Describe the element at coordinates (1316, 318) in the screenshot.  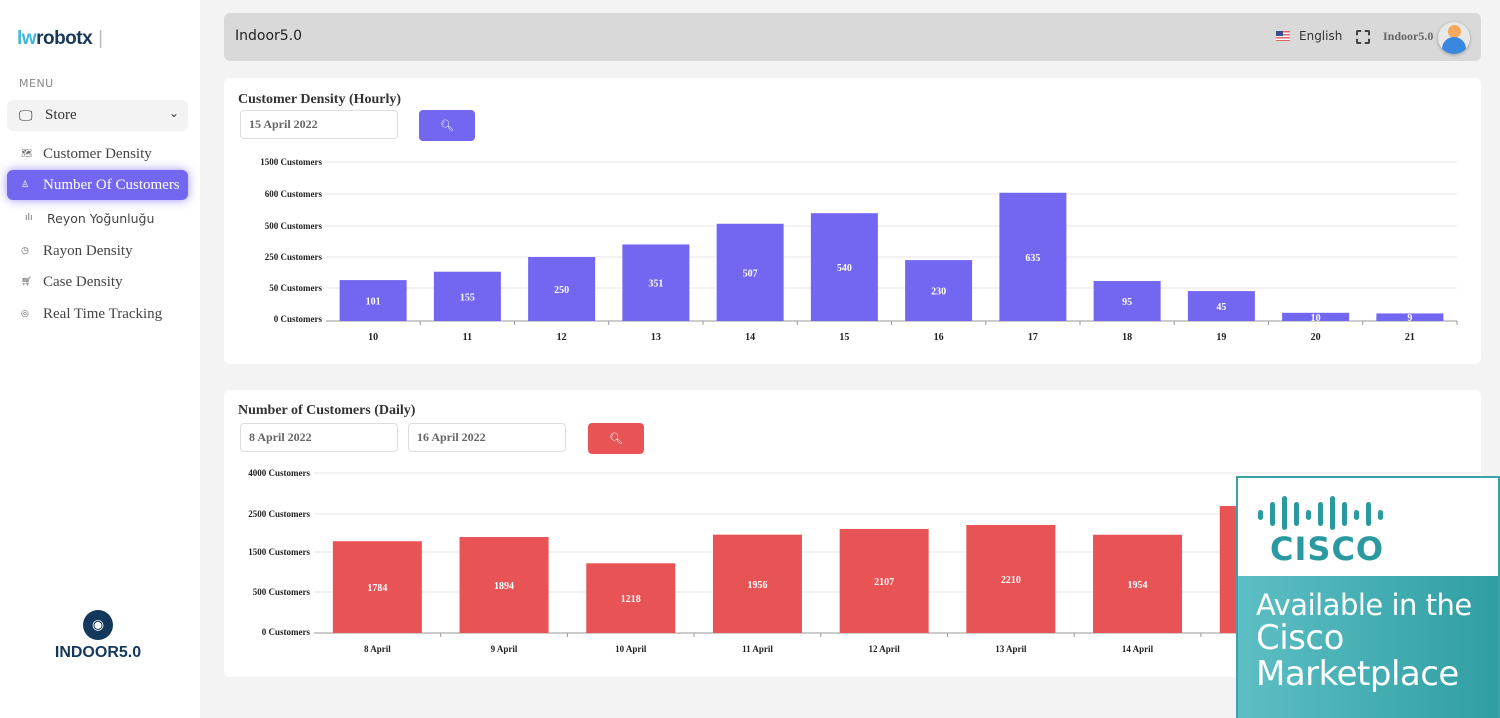
I see `data-label: 10` at that location.